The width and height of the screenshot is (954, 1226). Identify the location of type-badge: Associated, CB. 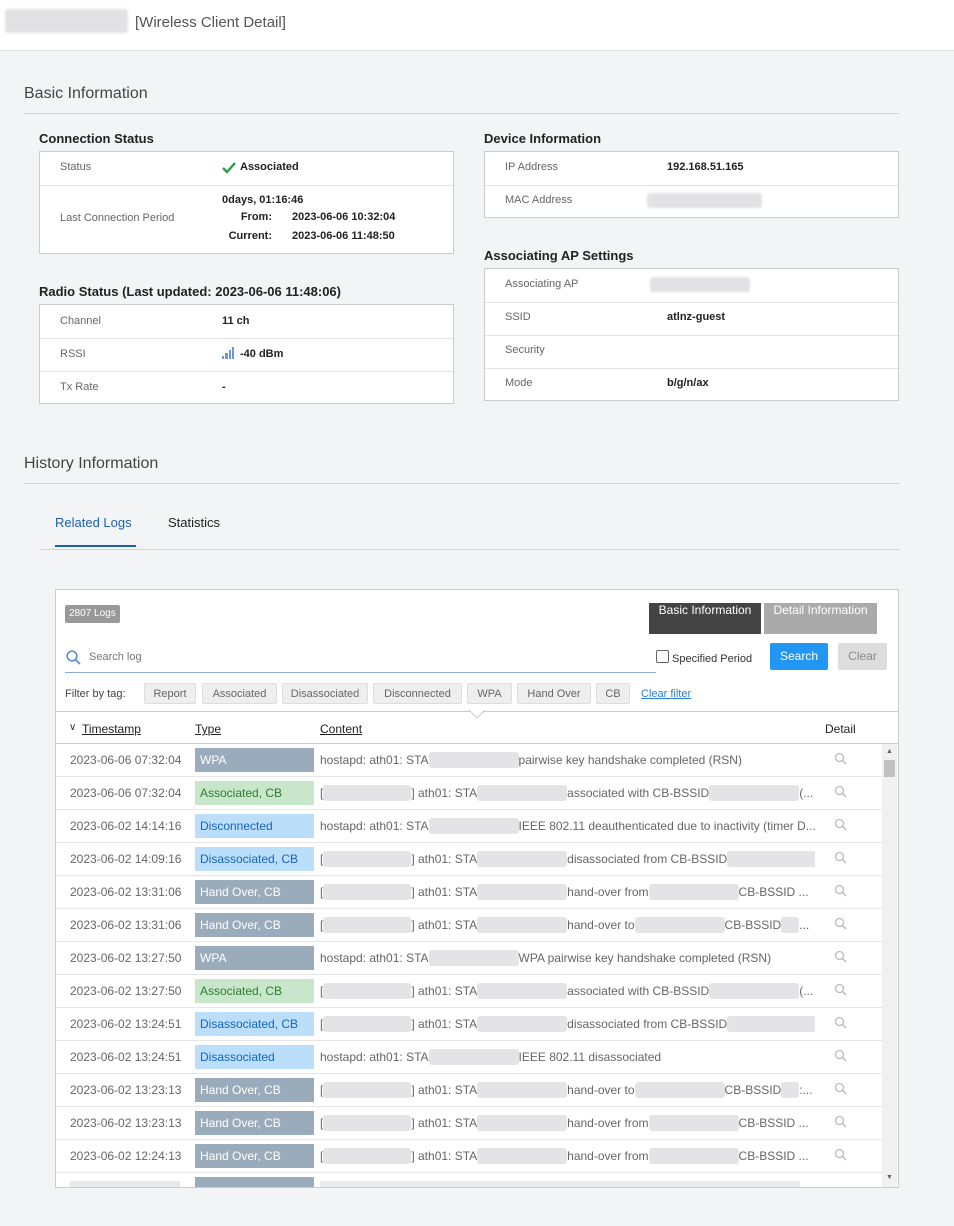
(254, 793).